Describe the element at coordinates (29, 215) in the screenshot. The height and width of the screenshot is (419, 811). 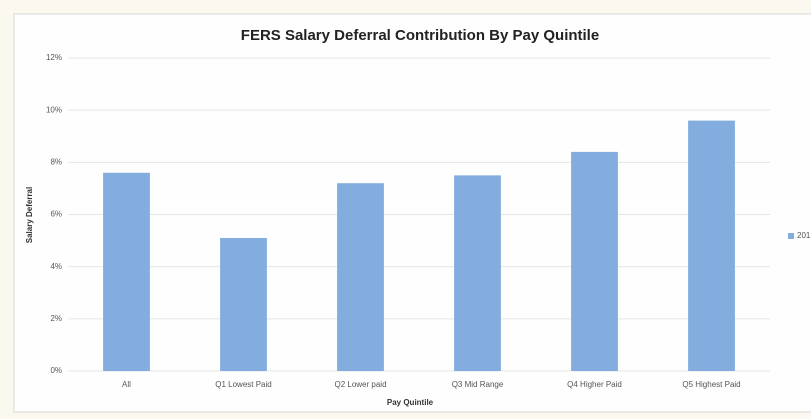
I see `y-axis-label: Salary Deferral` at that location.